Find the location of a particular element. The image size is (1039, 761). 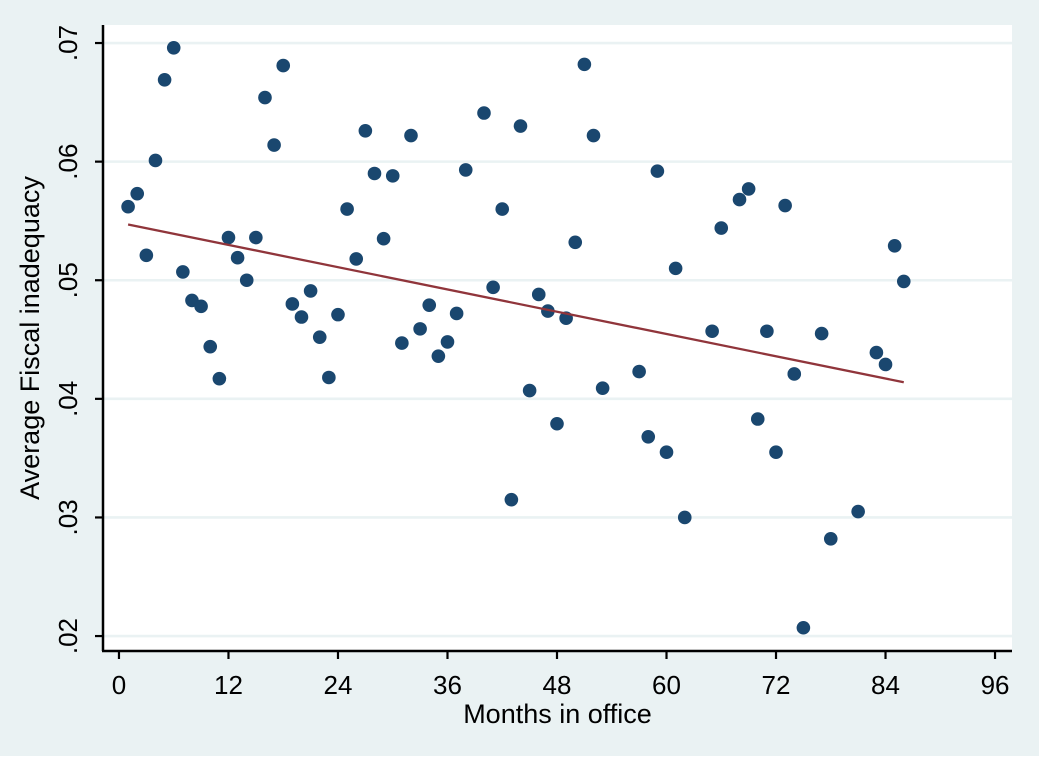

y-tick-label: .07 is located at coordinates (68, 43).